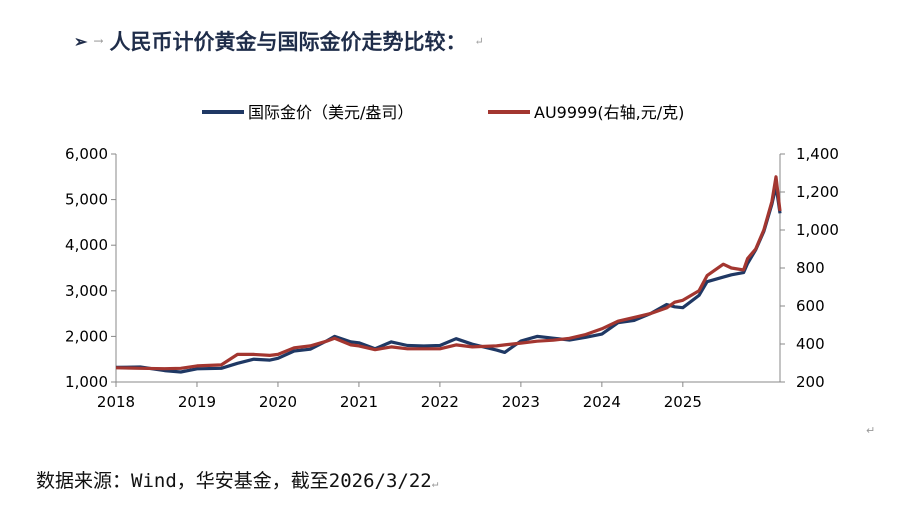 The width and height of the screenshot is (923, 512). What do you see at coordinates (810, 382) in the screenshot?
I see `right-tick-label: 200` at bounding box center [810, 382].